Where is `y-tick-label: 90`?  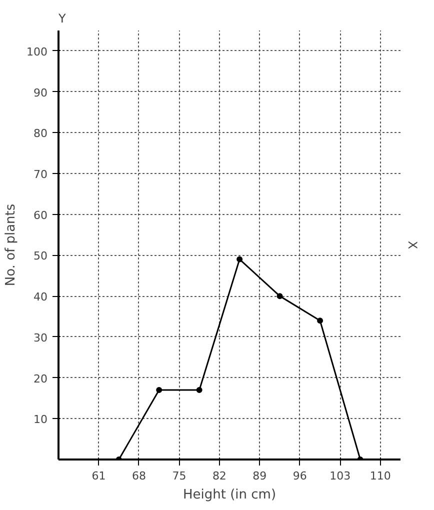
y-tick-label: 90 is located at coordinates (41, 93).